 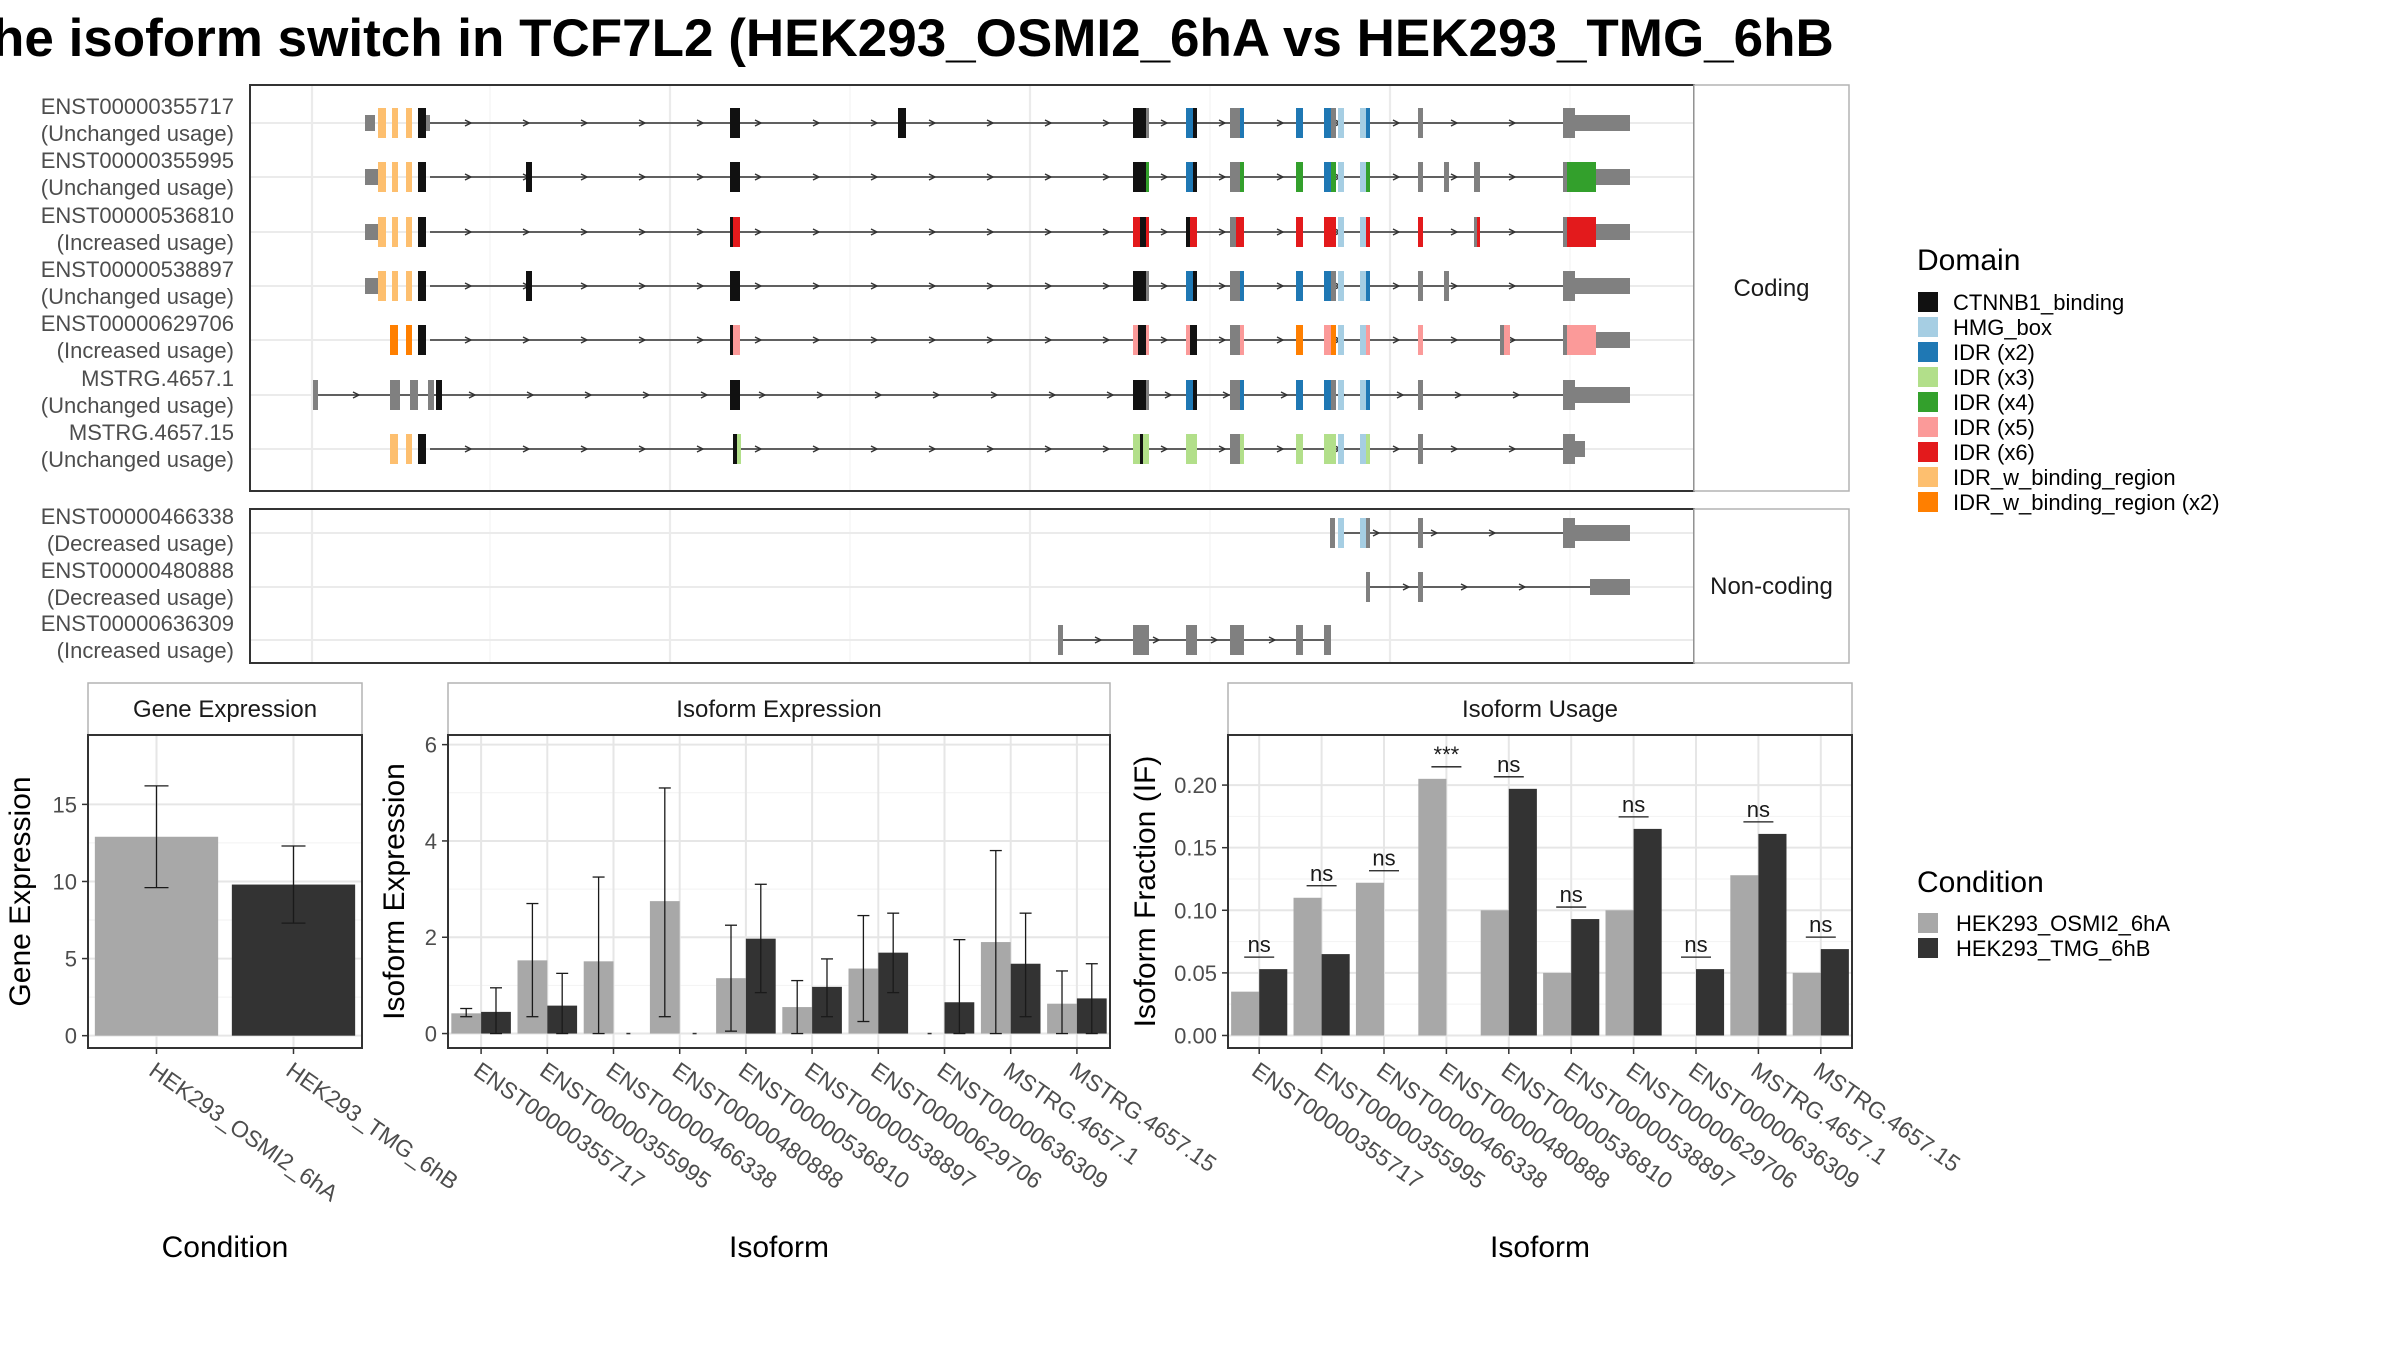 I want to click on panel-title: Isoform Usage, so click(x=1540, y=709).